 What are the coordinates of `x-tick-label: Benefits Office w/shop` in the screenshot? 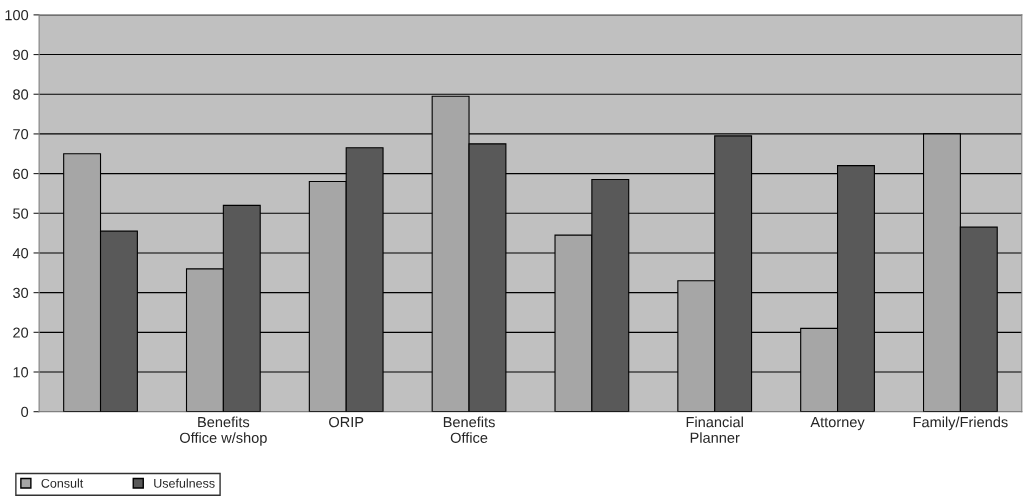 It's located at (223, 431).